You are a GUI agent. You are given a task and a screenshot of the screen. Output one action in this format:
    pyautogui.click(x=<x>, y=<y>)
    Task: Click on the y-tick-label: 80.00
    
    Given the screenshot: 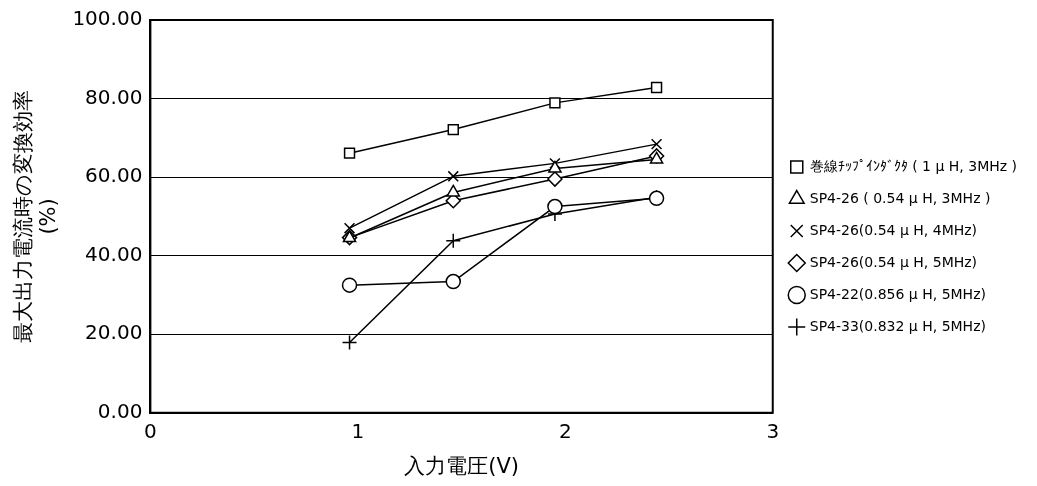 What is the action you would take?
    pyautogui.click(x=114, y=96)
    